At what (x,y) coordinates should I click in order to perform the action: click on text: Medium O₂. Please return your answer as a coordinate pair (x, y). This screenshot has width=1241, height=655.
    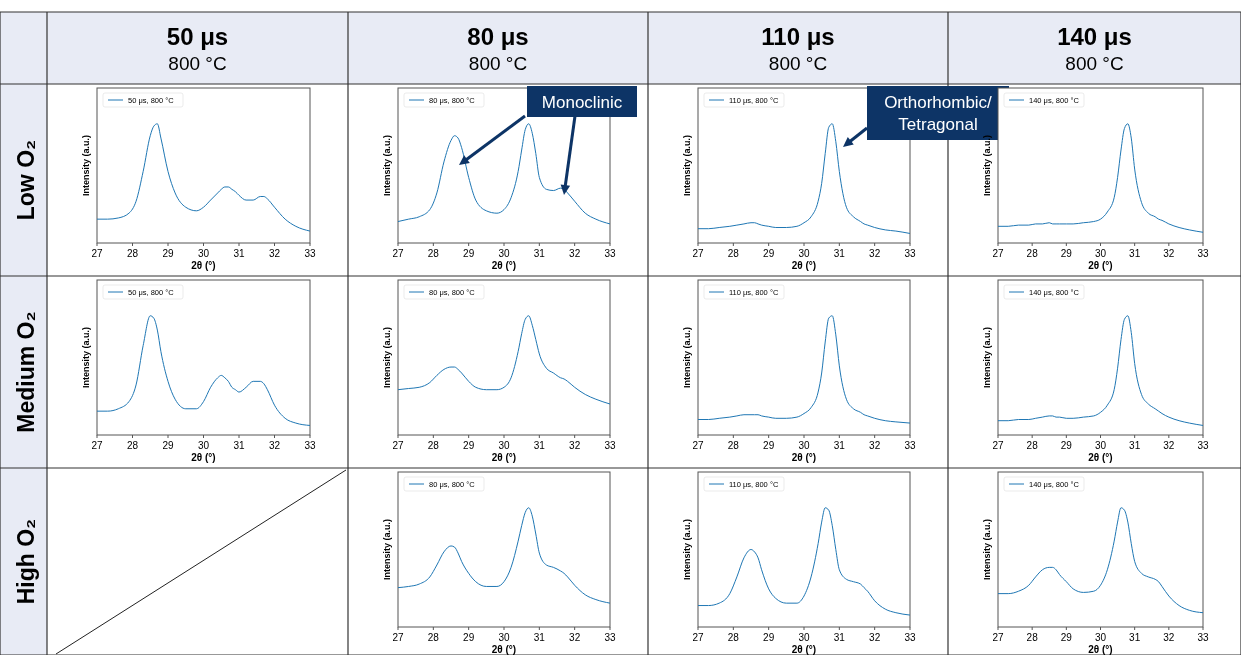
    Looking at the image, I should click on (26, 372).